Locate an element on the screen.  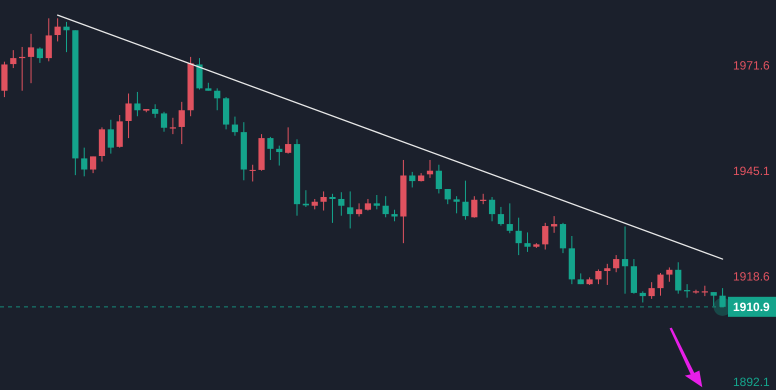
ref-line-label: 1910.9 is located at coordinates (751, 307).